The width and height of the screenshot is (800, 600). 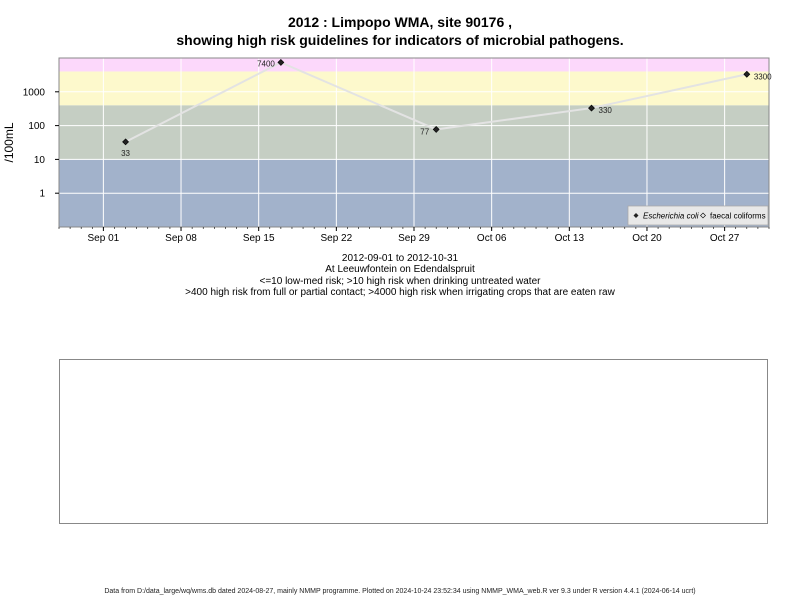 I want to click on x-tick-label-1: Sep 08, so click(x=181, y=238).